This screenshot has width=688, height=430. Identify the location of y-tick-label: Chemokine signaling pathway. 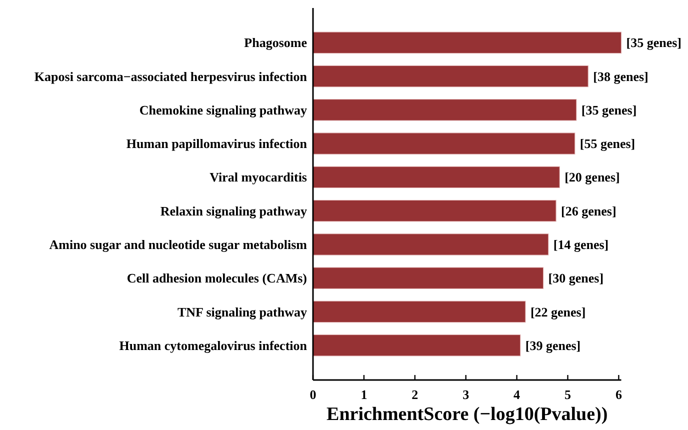
(223, 110).